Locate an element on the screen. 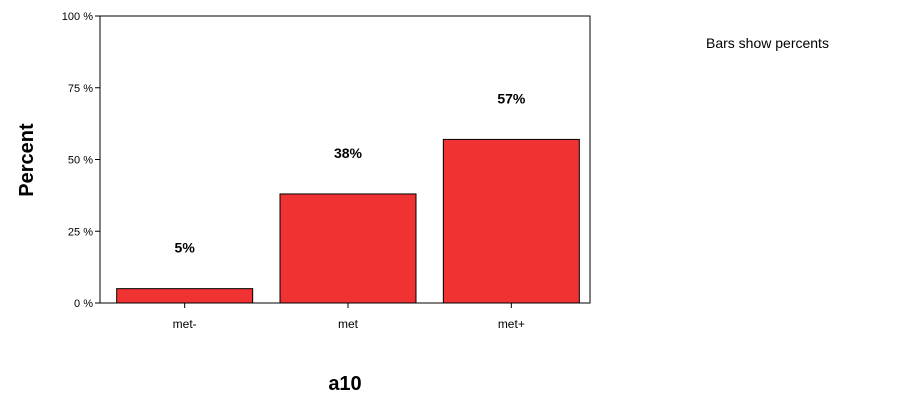 Image resolution: width=908 pixels, height=395 pixels. bar-met+ is located at coordinates (511, 221).